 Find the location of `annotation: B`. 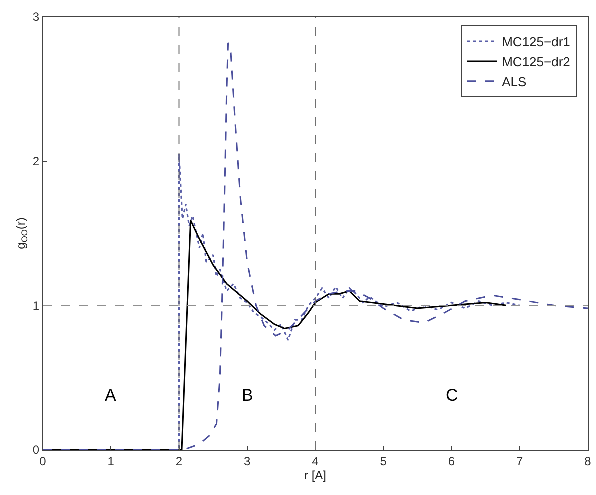

annotation: B is located at coordinates (248, 395).